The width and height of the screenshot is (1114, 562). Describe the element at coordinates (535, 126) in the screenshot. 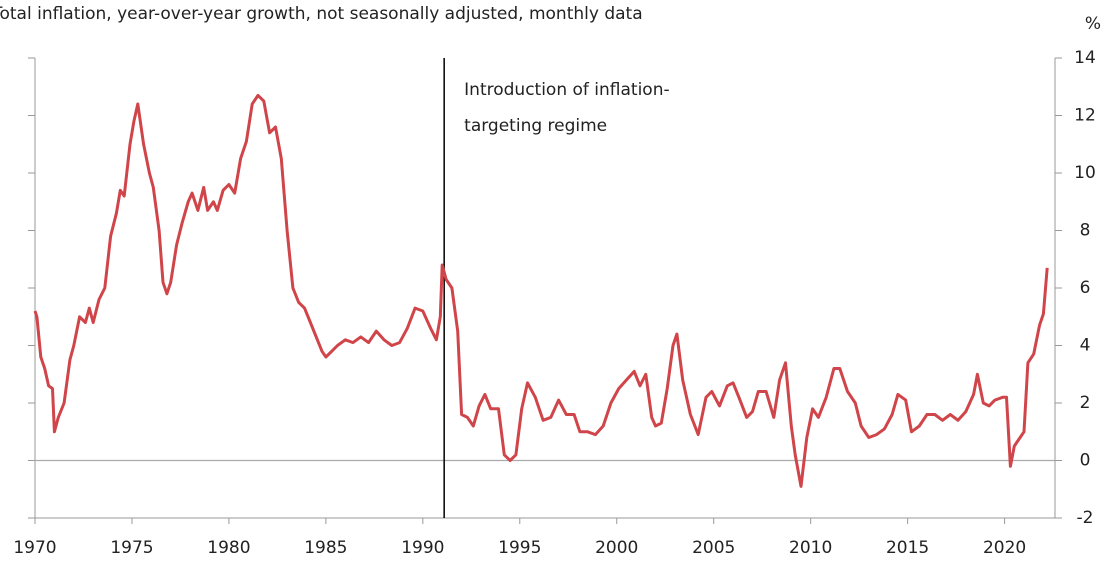

I see `annotation: targeting regime` at that location.